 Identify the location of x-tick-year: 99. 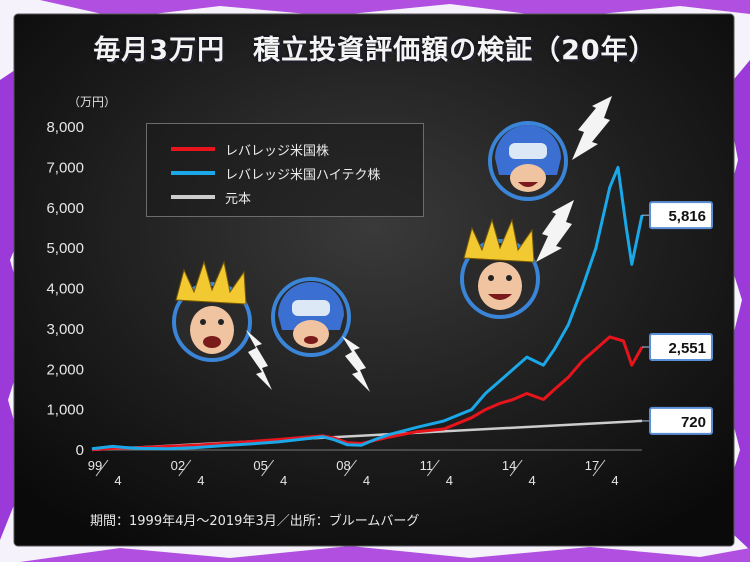
(95, 465).